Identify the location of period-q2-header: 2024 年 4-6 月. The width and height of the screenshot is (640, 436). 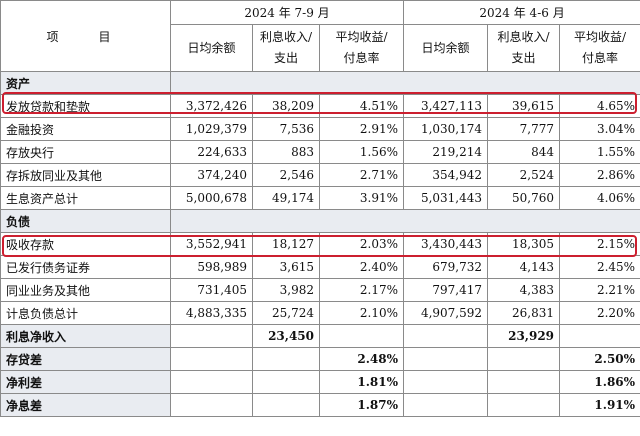
(521, 12).